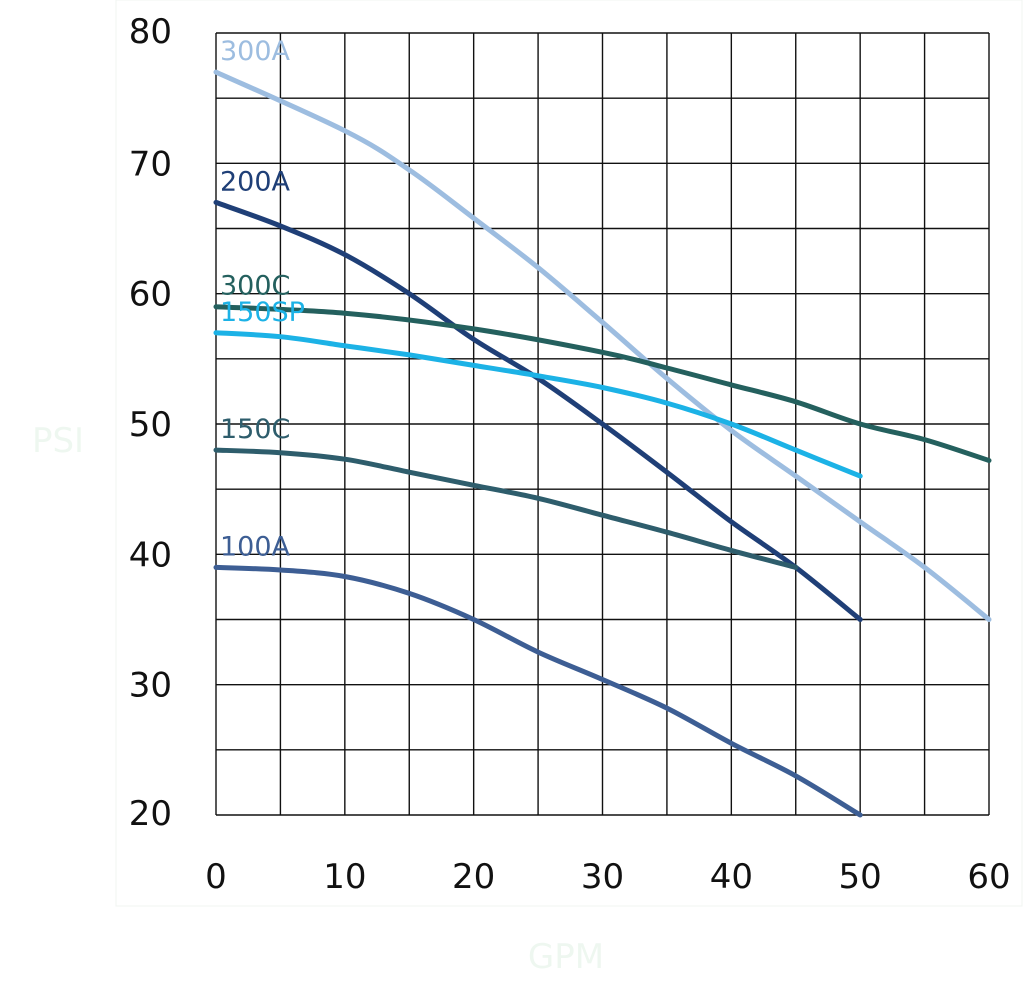  Describe the element at coordinates (538, 404) in the screenshot. I see `series-line-150sp` at that location.